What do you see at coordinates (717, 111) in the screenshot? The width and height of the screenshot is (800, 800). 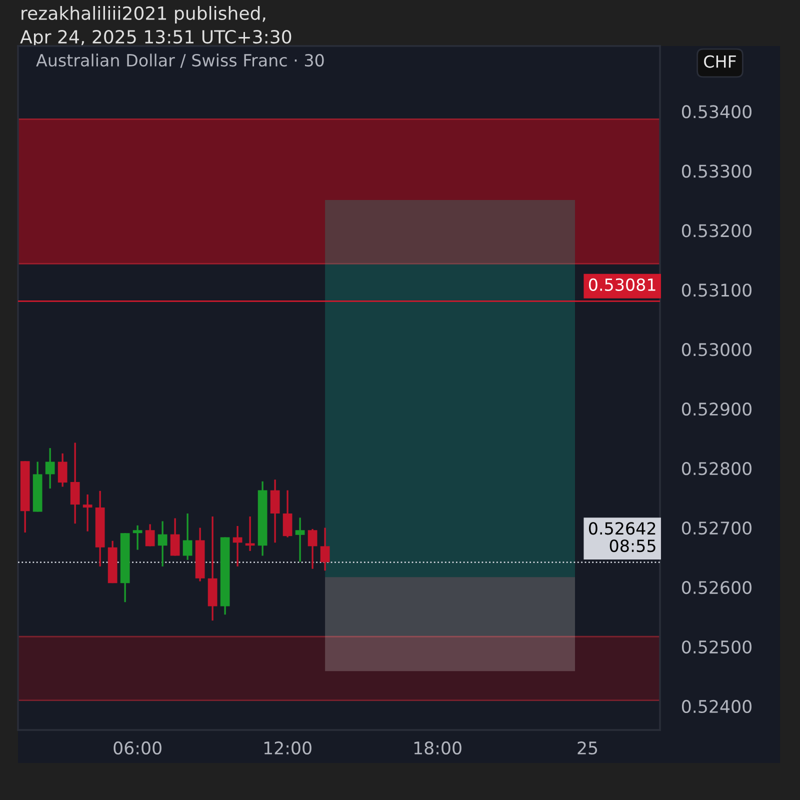 I see `y-tick-label: 0.53400` at bounding box center [717, 111].